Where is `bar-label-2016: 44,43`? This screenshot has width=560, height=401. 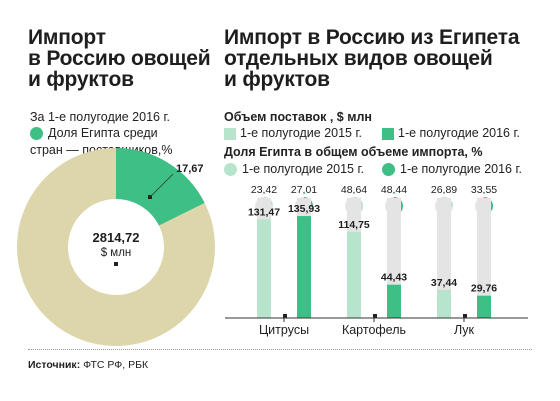 bar-label-2016: 44,43 is located at coordinates (394, 278).